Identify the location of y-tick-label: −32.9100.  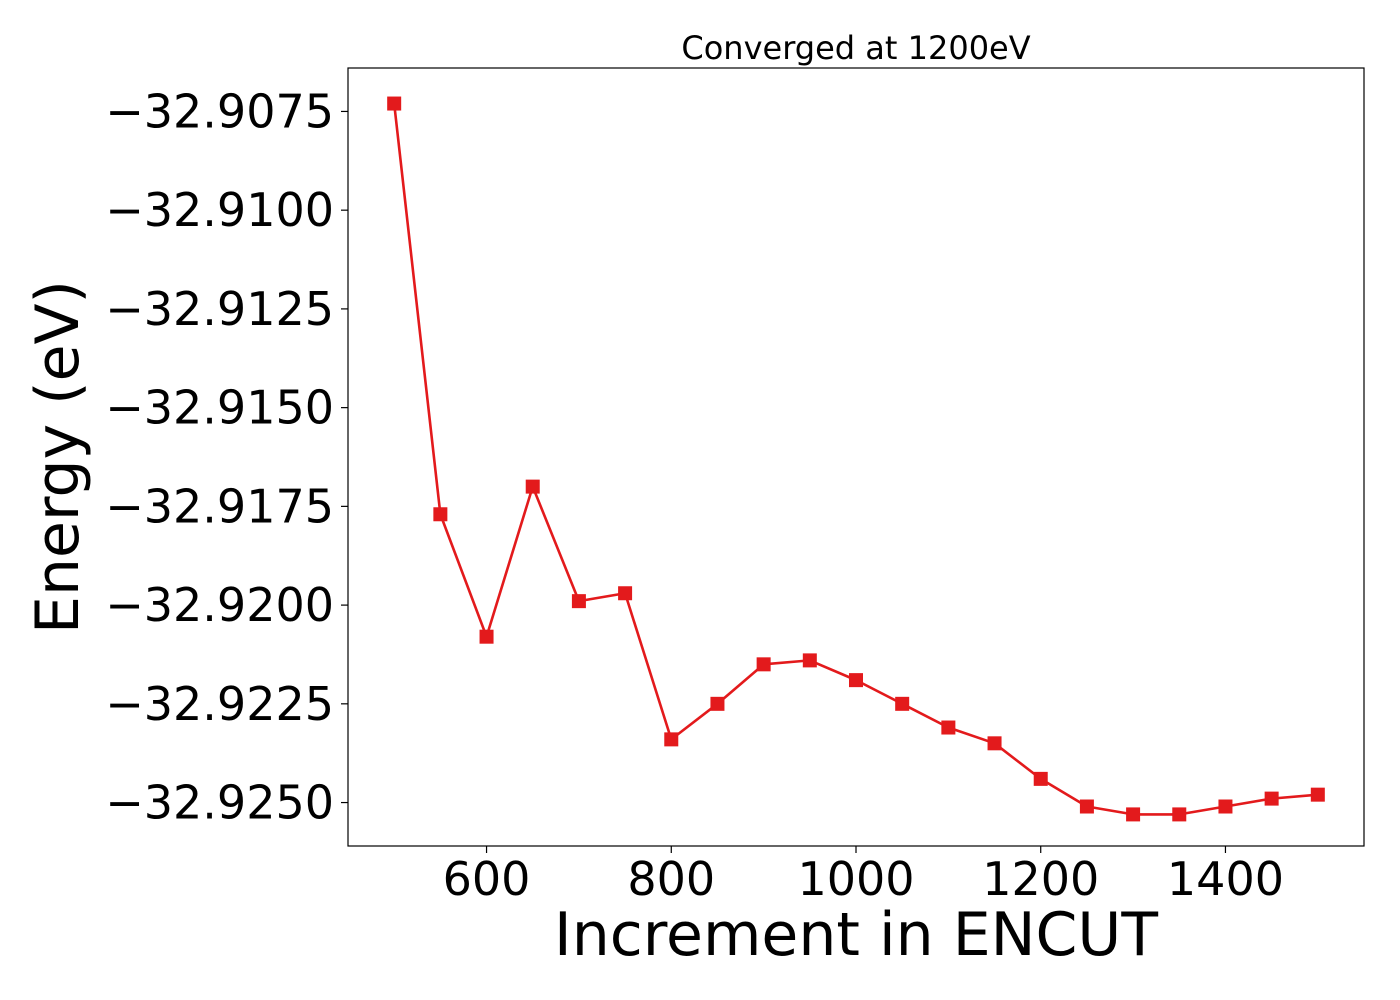
(219, 210).